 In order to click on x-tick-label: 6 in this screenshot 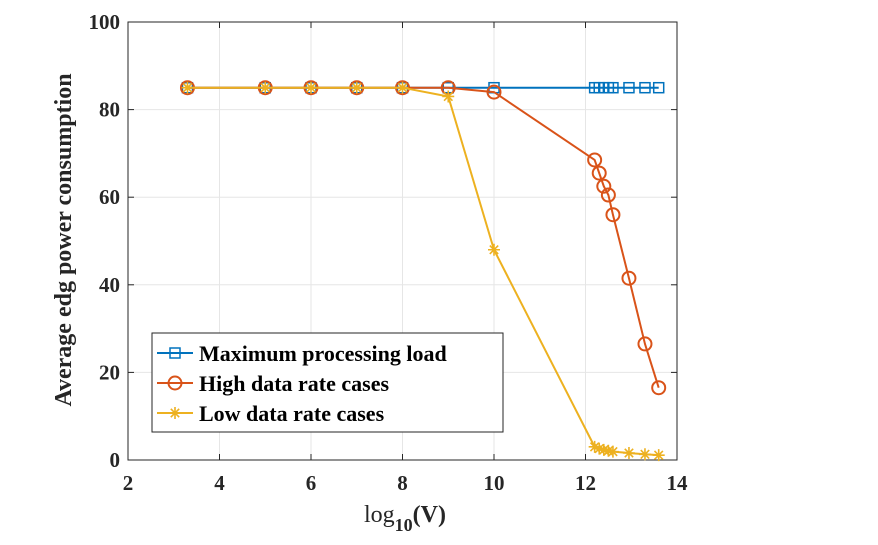, I will do `click(311, 483)`.